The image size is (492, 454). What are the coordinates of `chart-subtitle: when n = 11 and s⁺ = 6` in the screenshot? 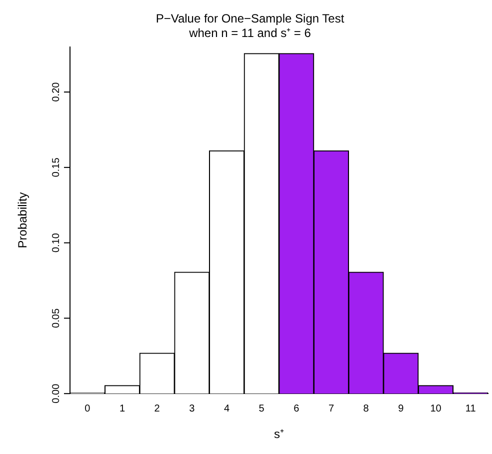 It's located at (250, 33).